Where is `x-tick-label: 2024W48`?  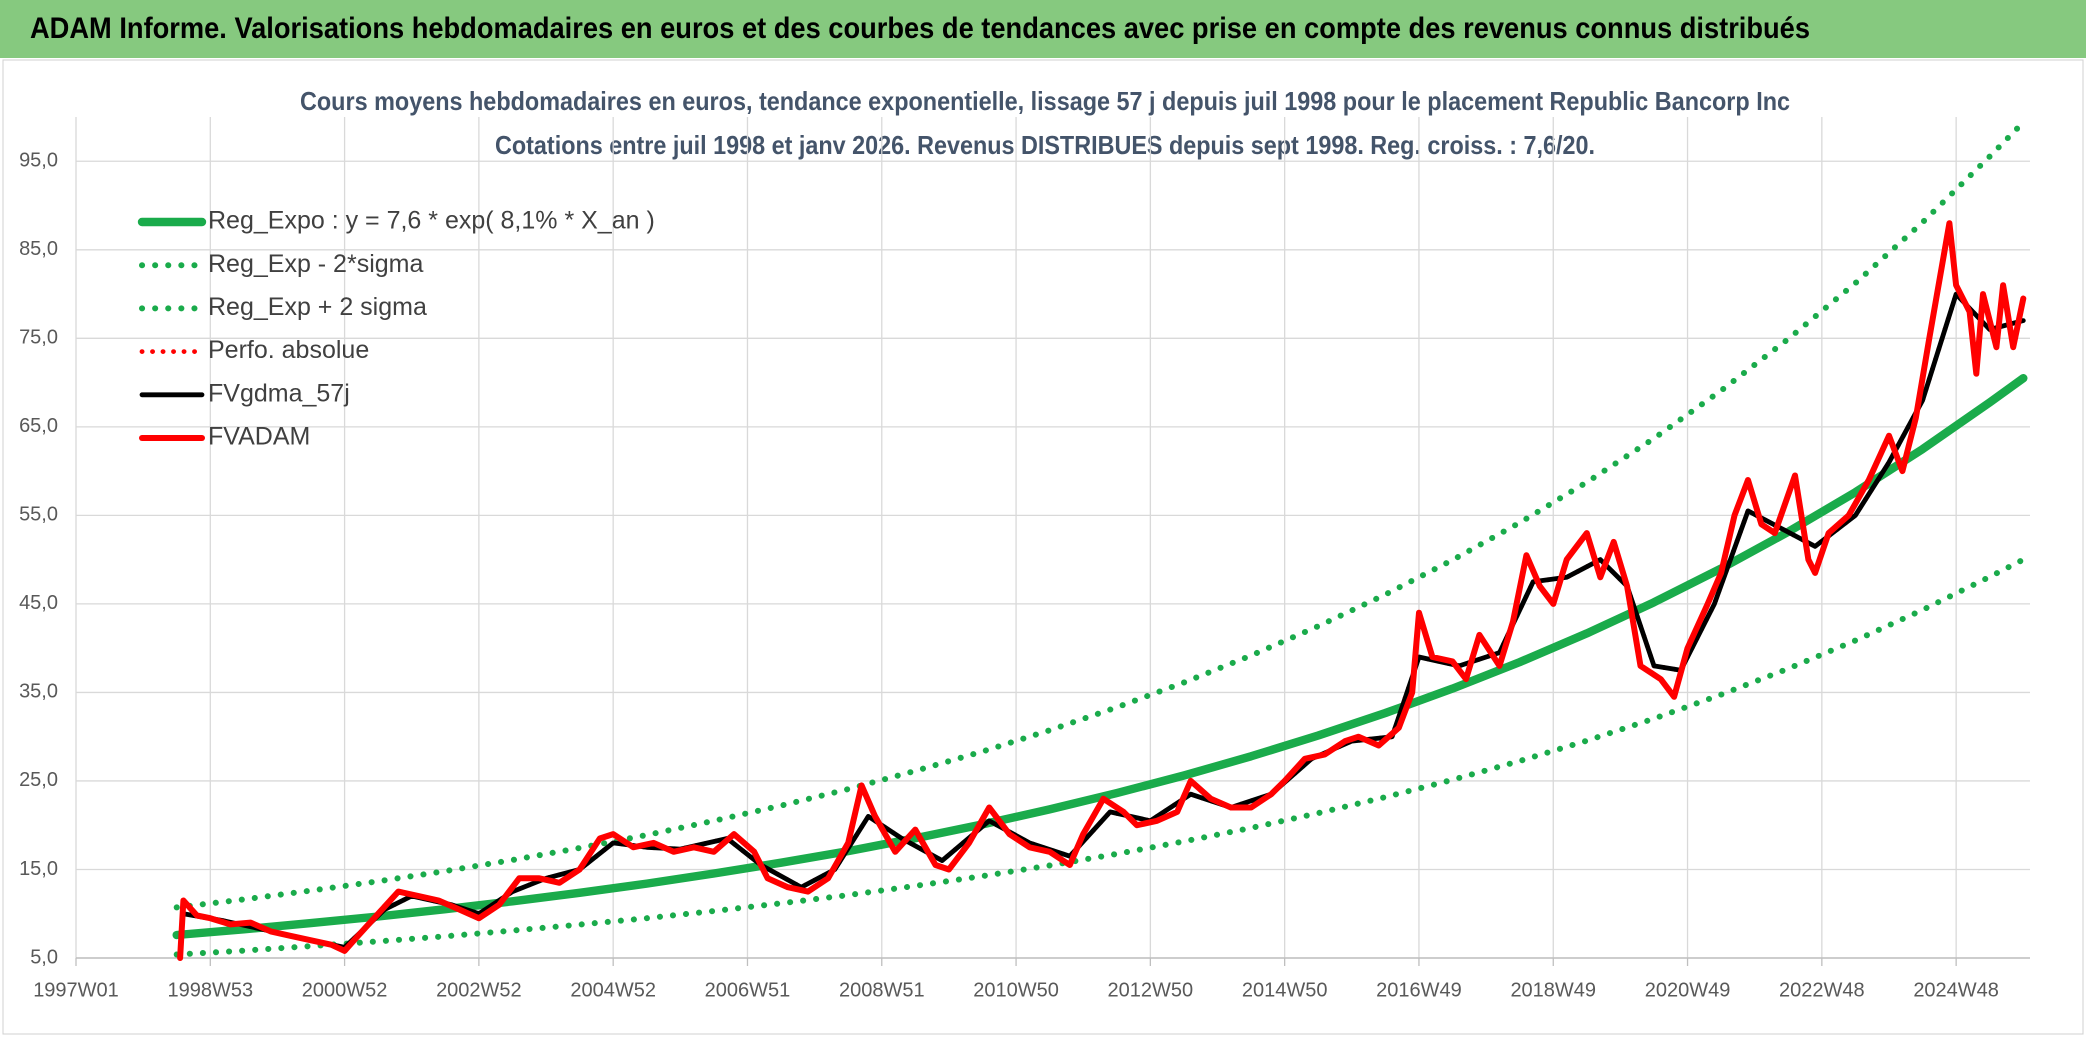
x-tick-label: 2024W48 is located at coordinates (1956, 990).